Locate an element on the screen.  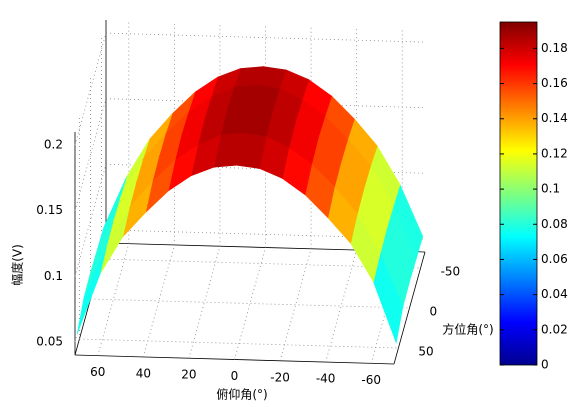
colorbar is located at coordinates (518, 193).